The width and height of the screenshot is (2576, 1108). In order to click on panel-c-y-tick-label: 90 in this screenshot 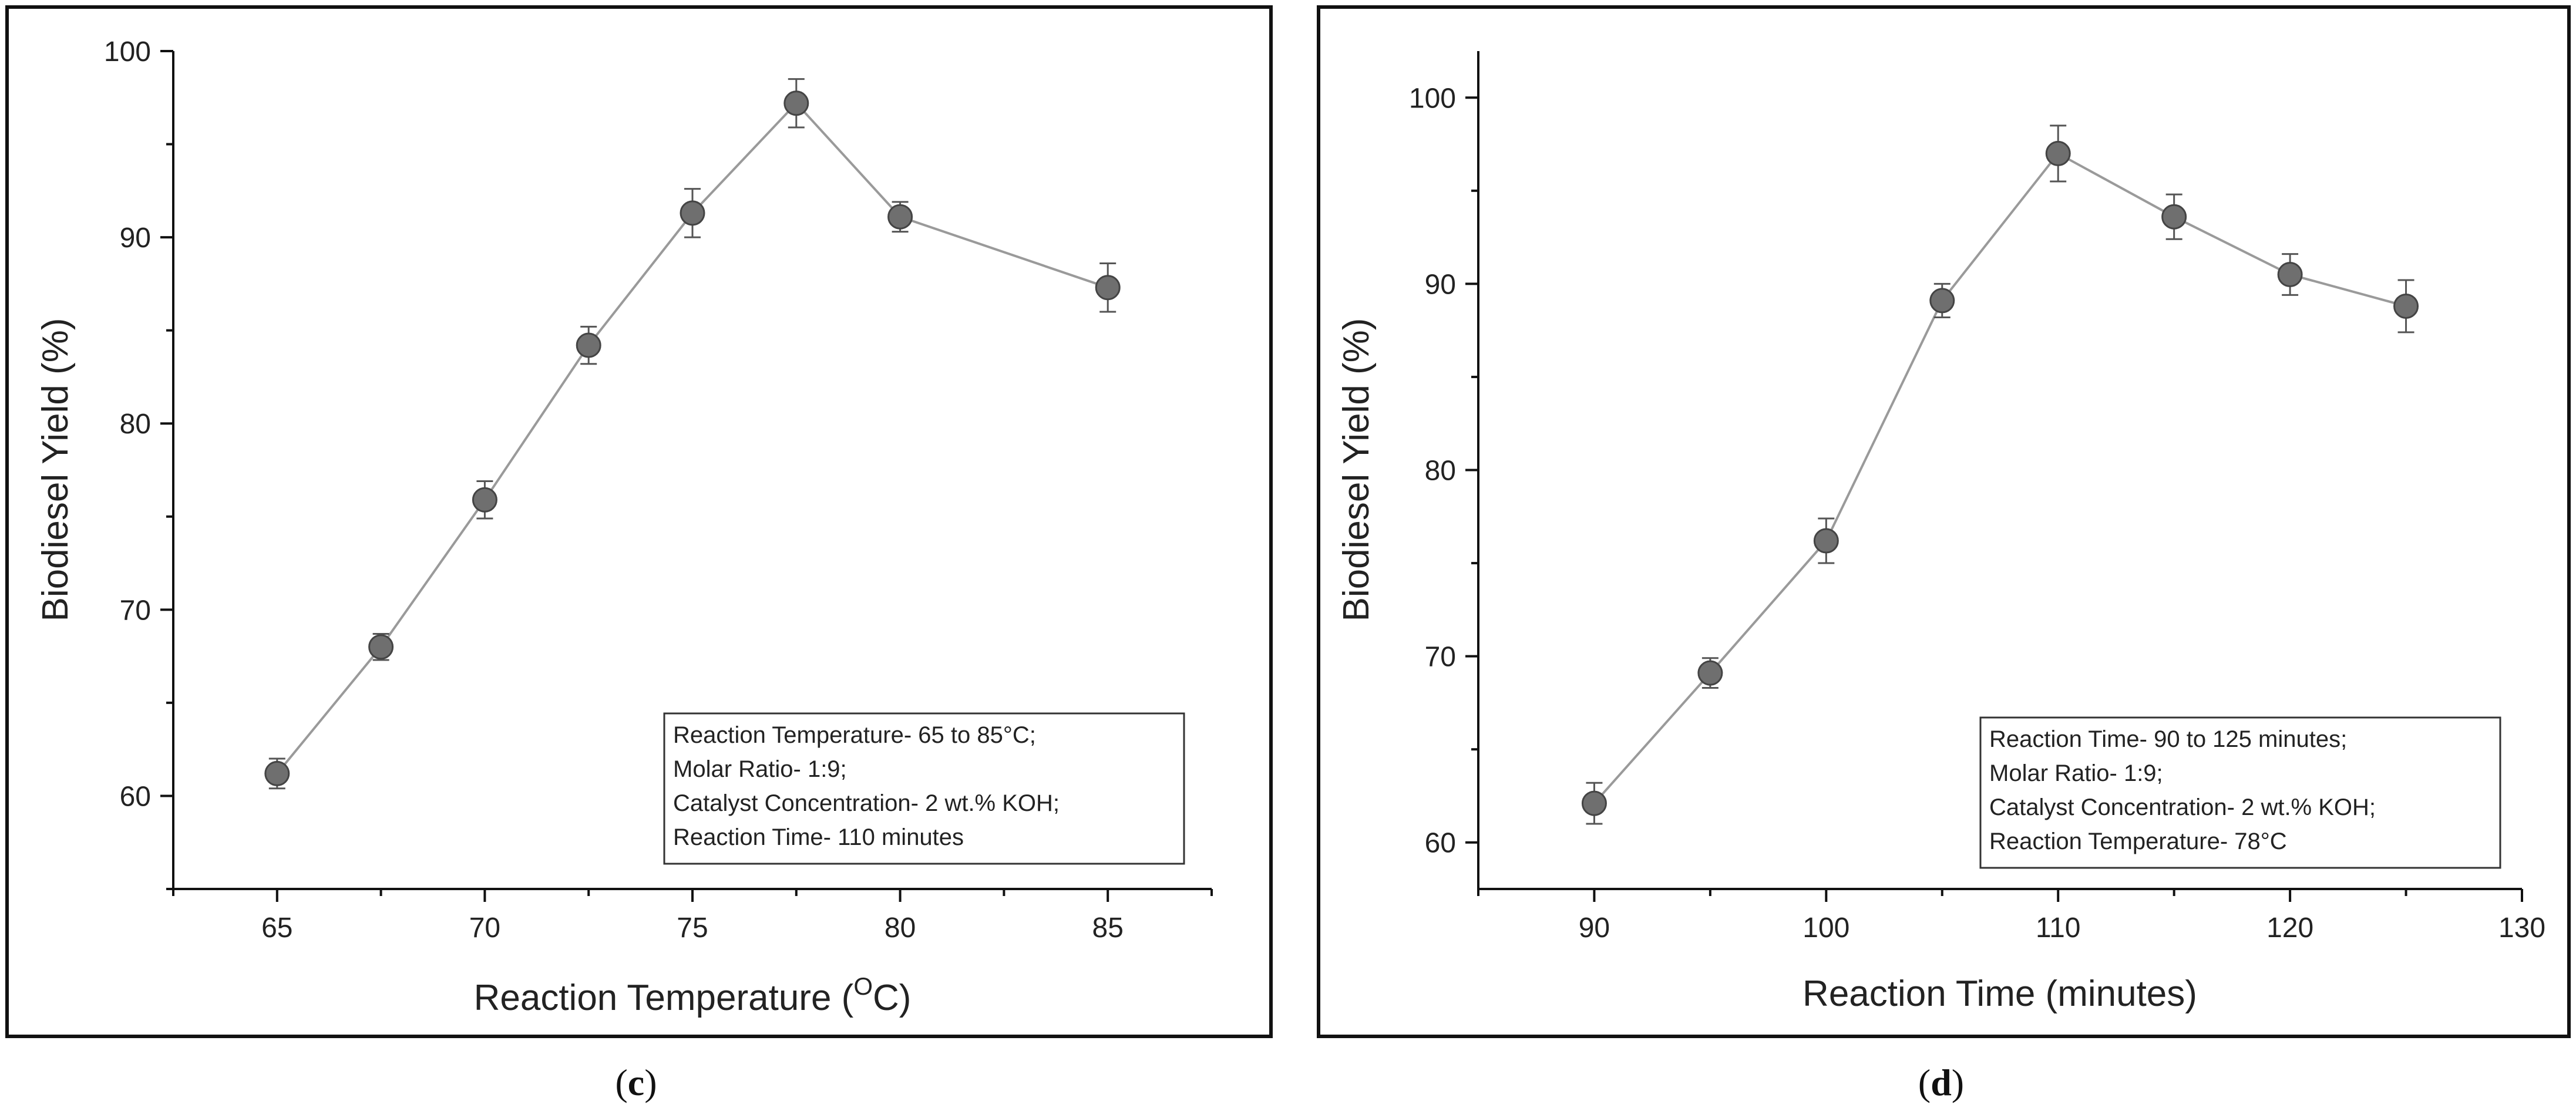, I will do `click(135, 238)`.